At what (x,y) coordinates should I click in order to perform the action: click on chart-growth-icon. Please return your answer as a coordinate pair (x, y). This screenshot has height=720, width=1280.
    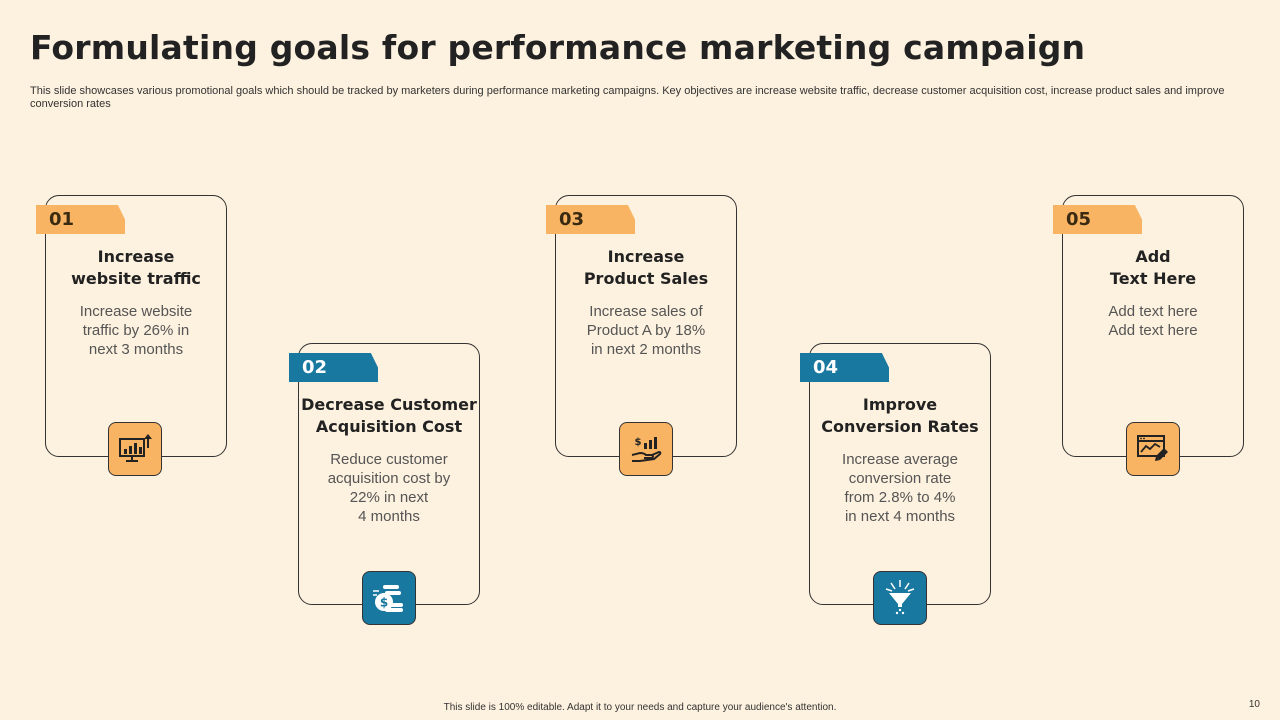
    Looking at the image, I should click on (135, 449).